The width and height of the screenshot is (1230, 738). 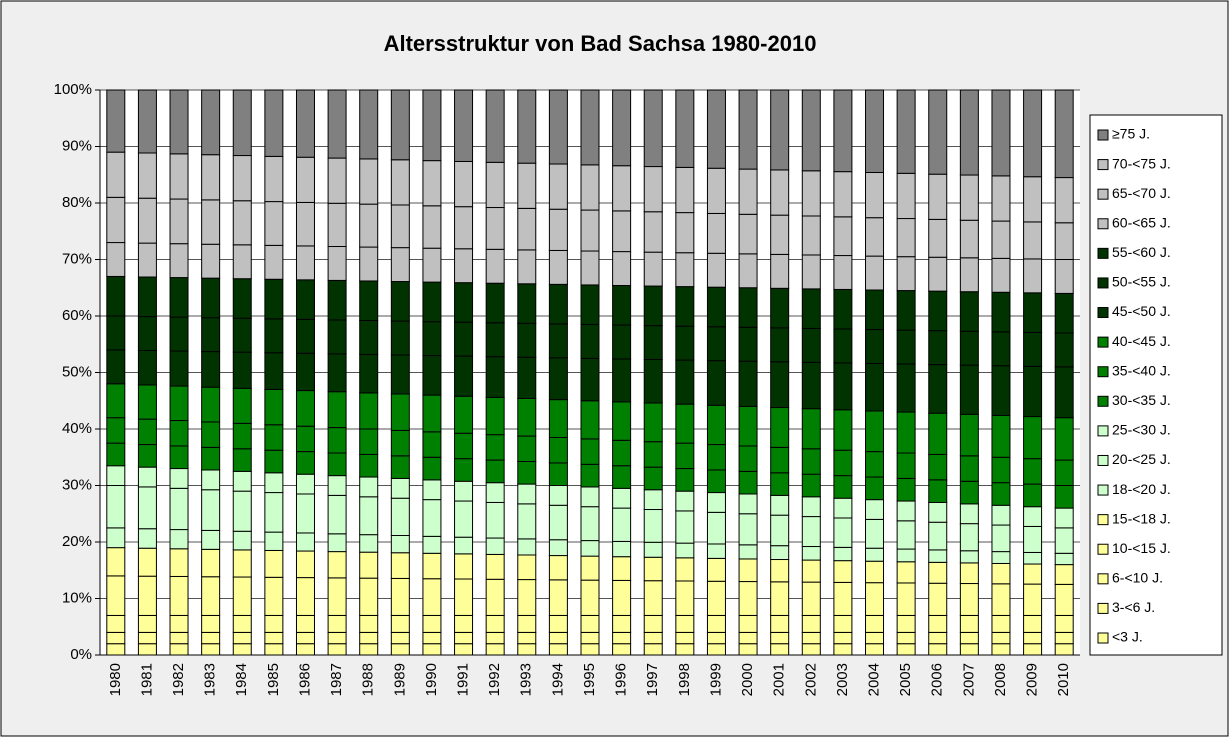 I want to click on x-tick-label: 1988, so click(x=368, y=679).